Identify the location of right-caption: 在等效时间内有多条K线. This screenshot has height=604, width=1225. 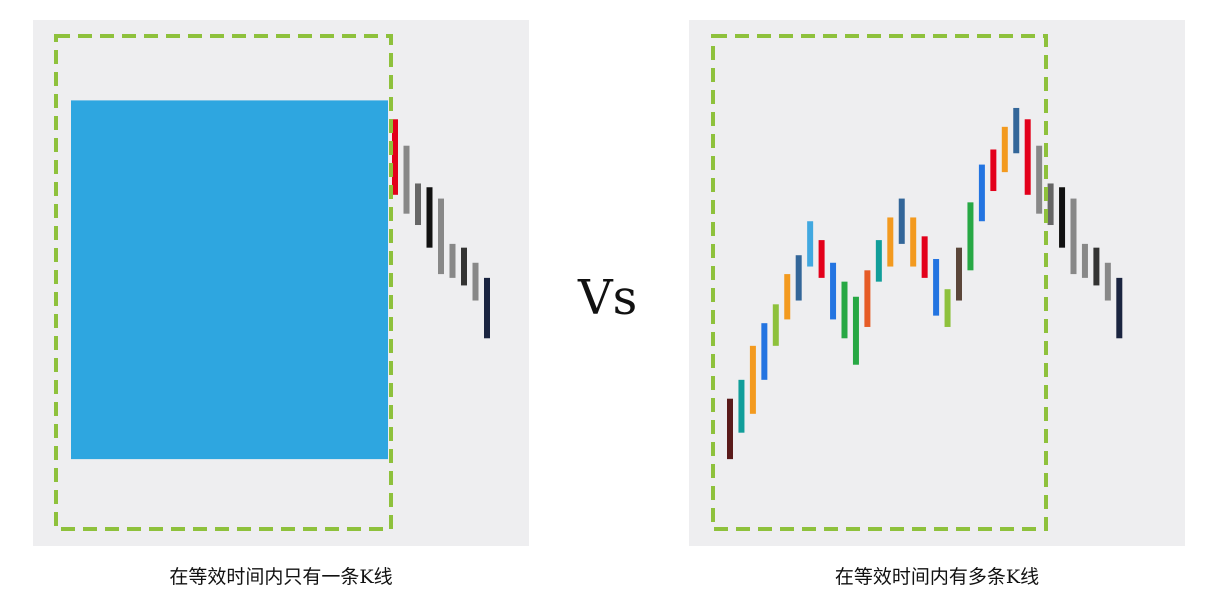
(937, 577).